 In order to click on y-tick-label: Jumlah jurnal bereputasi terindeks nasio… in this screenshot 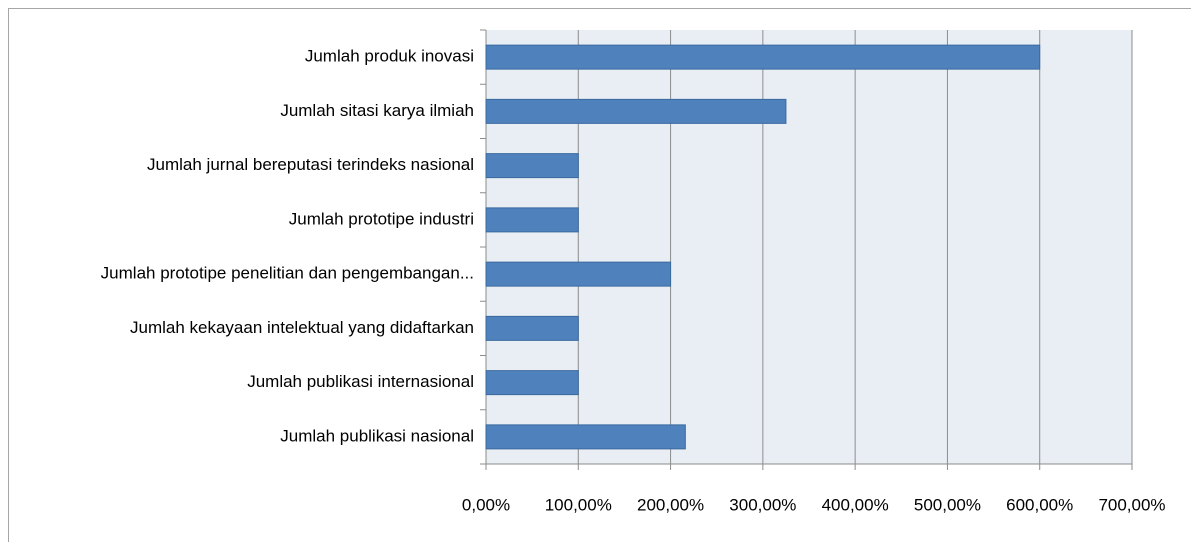, I will do `click(310, 164)`.